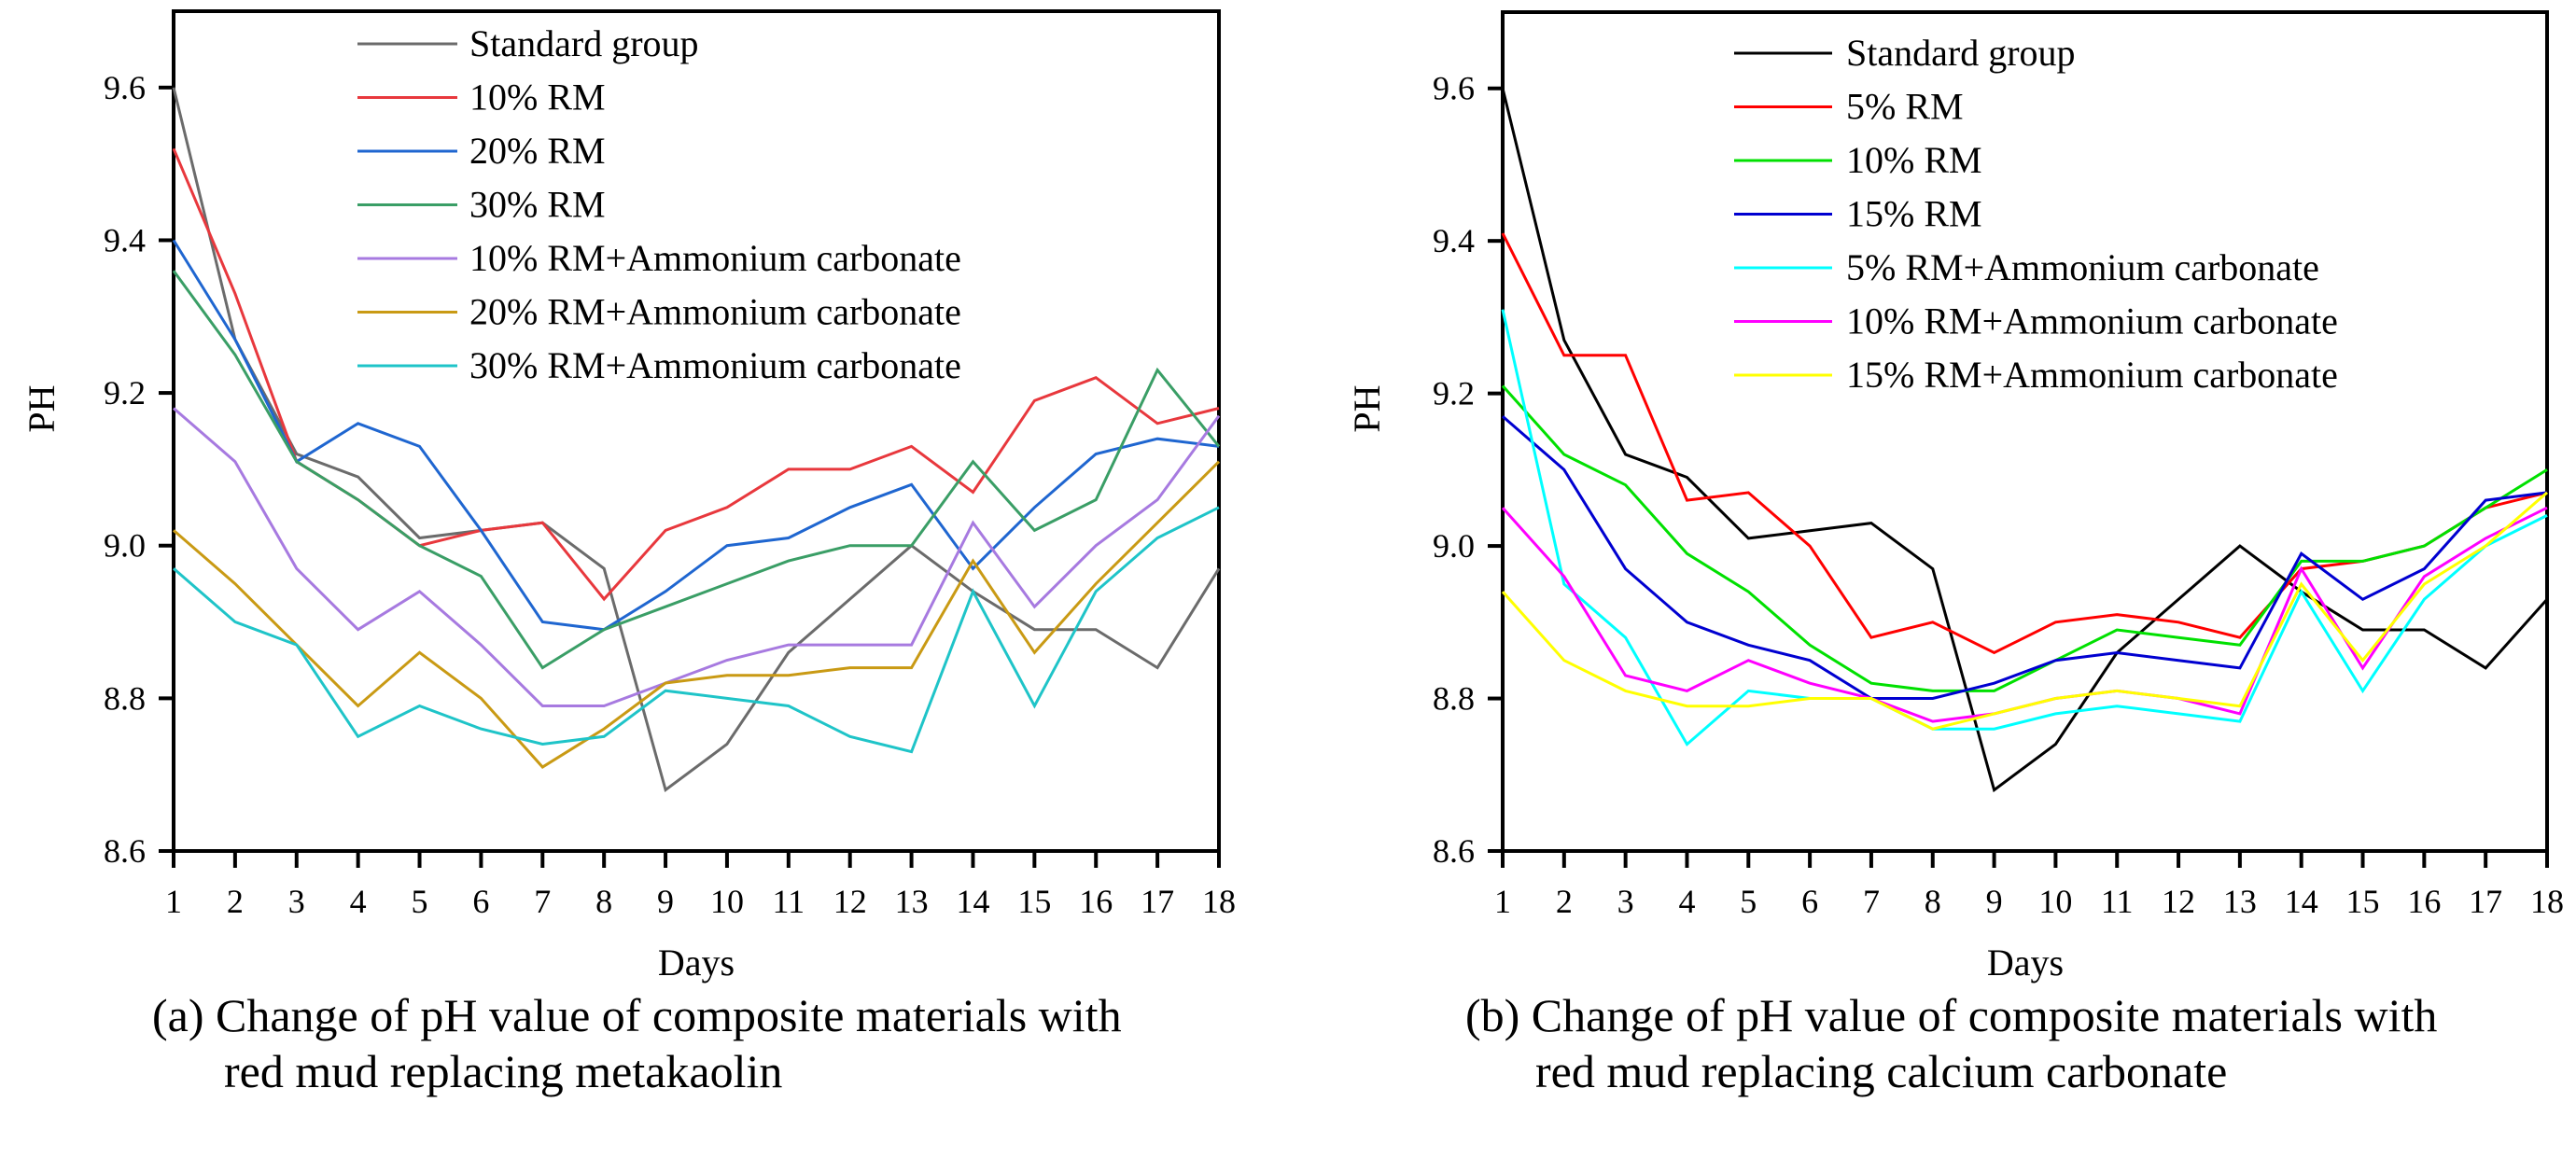  I want to click on x-tick-label: 6, so click(1809, 901).